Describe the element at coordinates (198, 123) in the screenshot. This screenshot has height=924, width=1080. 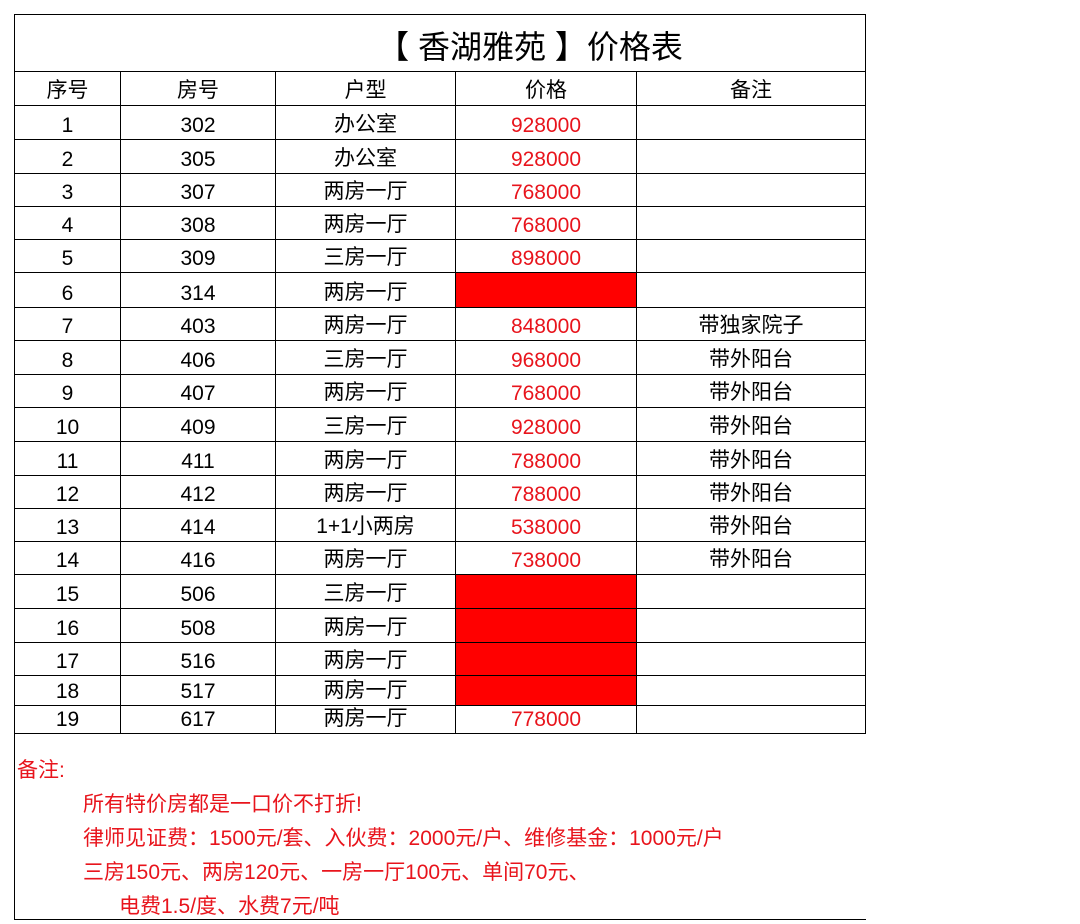
I see `cell-room: 302` at that location.